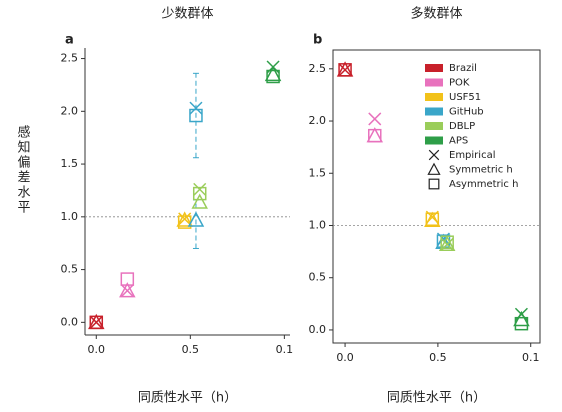 This screenshot has height=412, width=562. Describe the element at coordinates (436, 14) in the screenshot. I see `chart-title: 多数群体` at that location.